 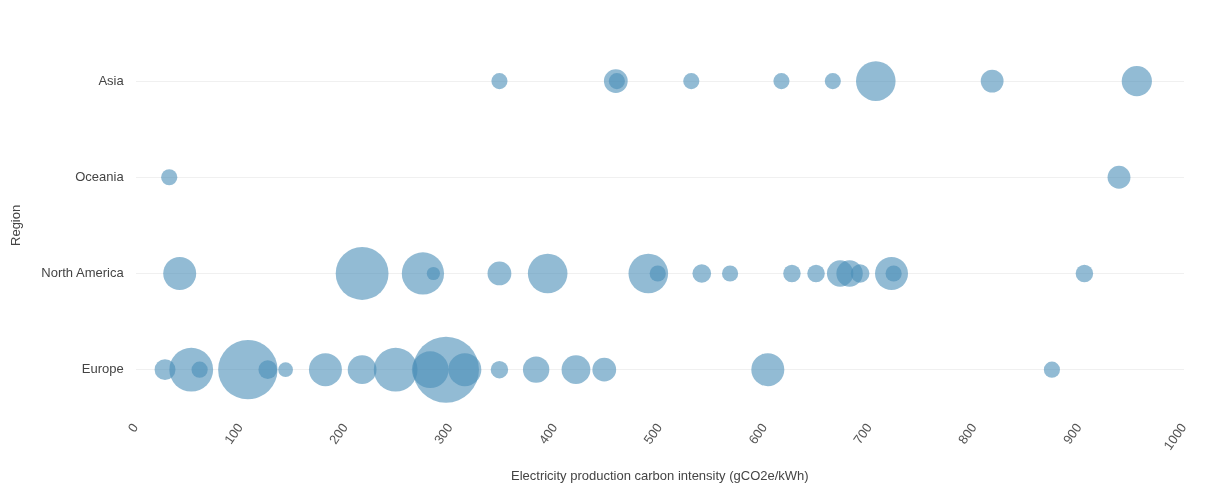 What do you see at coordinates (1072, 433) in the screenshot?
I see `x-tick-label: 900` at bounding box center [1072, 433].